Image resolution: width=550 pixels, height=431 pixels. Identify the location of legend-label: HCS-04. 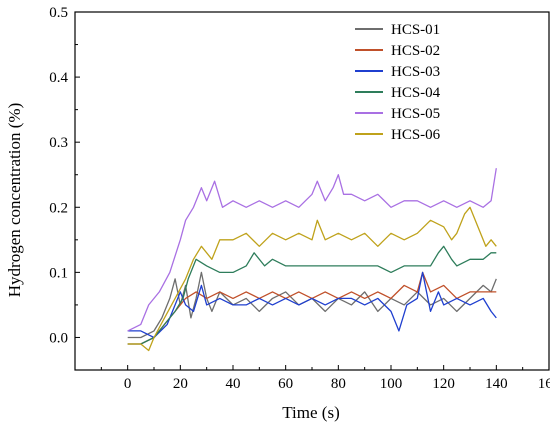
(416, 93).